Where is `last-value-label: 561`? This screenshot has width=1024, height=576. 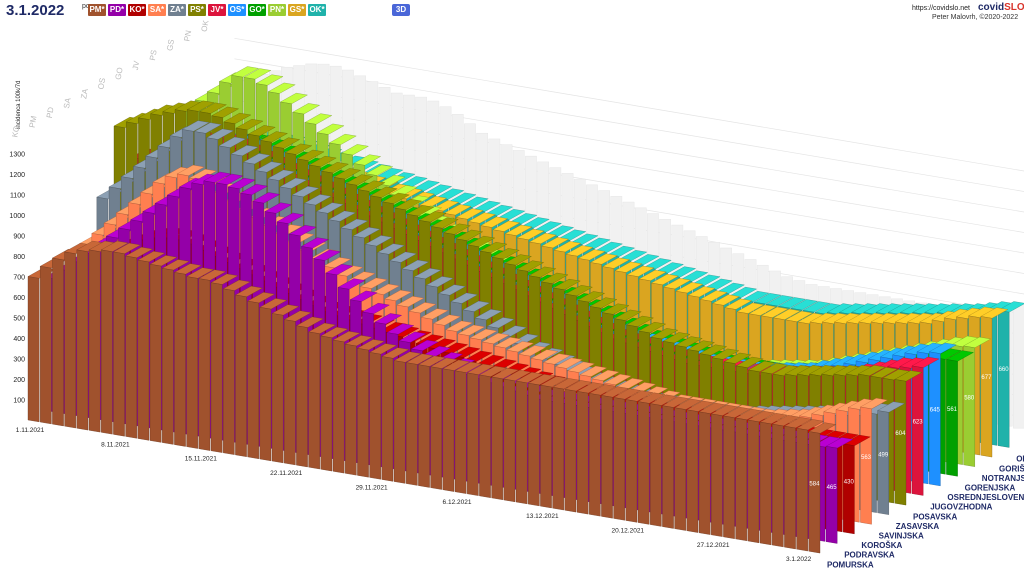
last-value-label: 561 is located at coordinates (952, 410).